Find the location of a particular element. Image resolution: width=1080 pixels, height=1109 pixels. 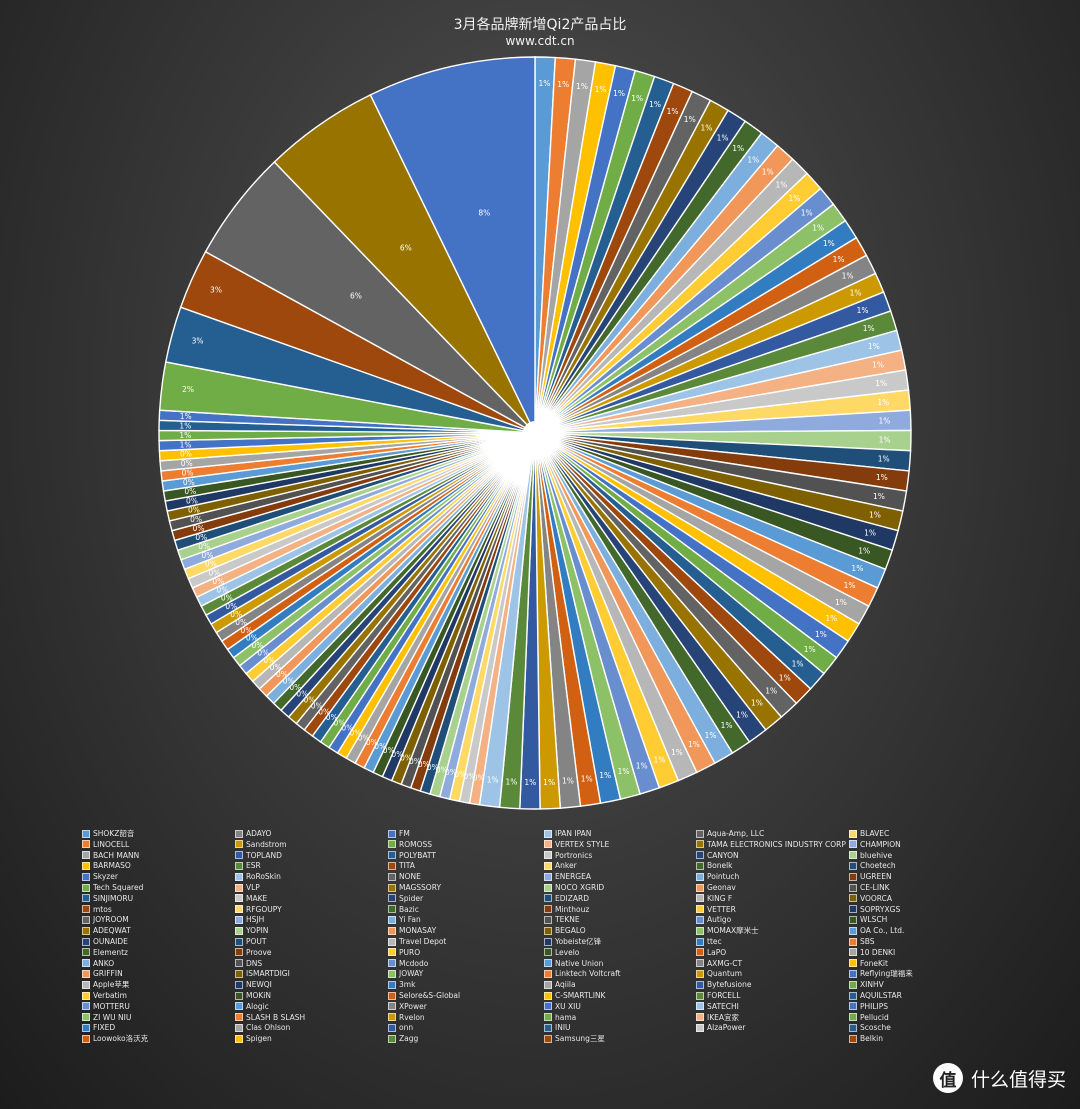

legend-item: JOWAY is located at coordinates (405, 973).